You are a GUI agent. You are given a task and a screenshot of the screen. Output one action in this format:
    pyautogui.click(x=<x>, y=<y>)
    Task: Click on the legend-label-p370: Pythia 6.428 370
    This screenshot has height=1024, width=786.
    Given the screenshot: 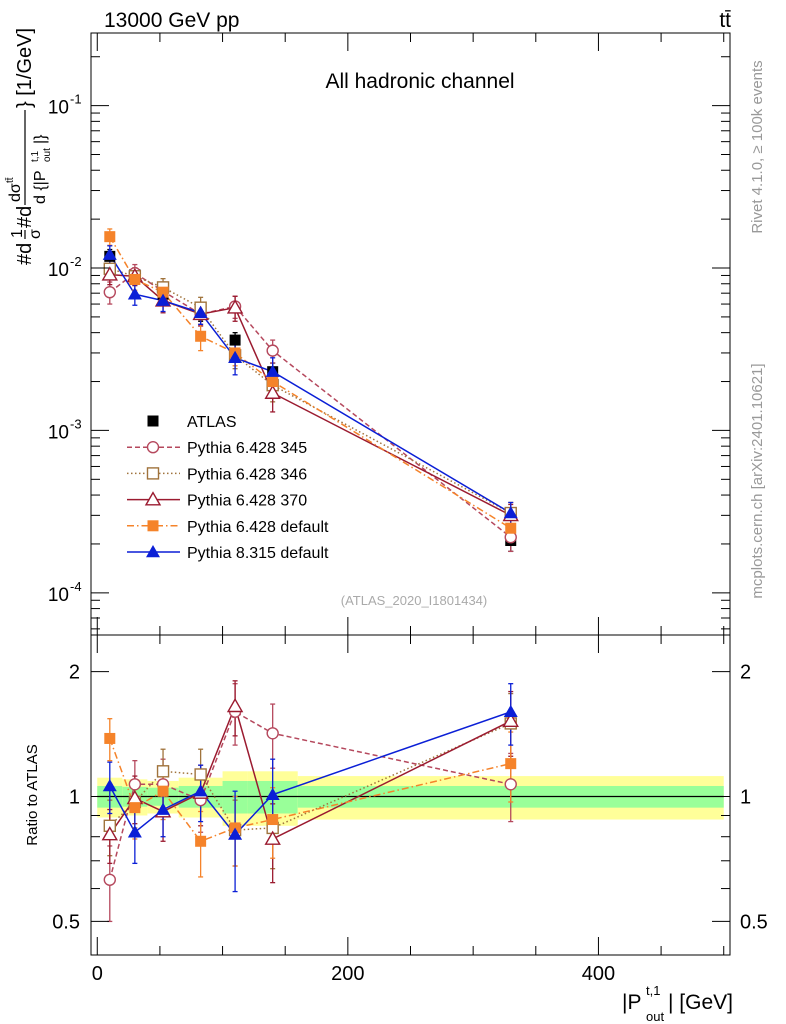 What is the action you would take?
    pyautogui.click(x=247, y=501)
    